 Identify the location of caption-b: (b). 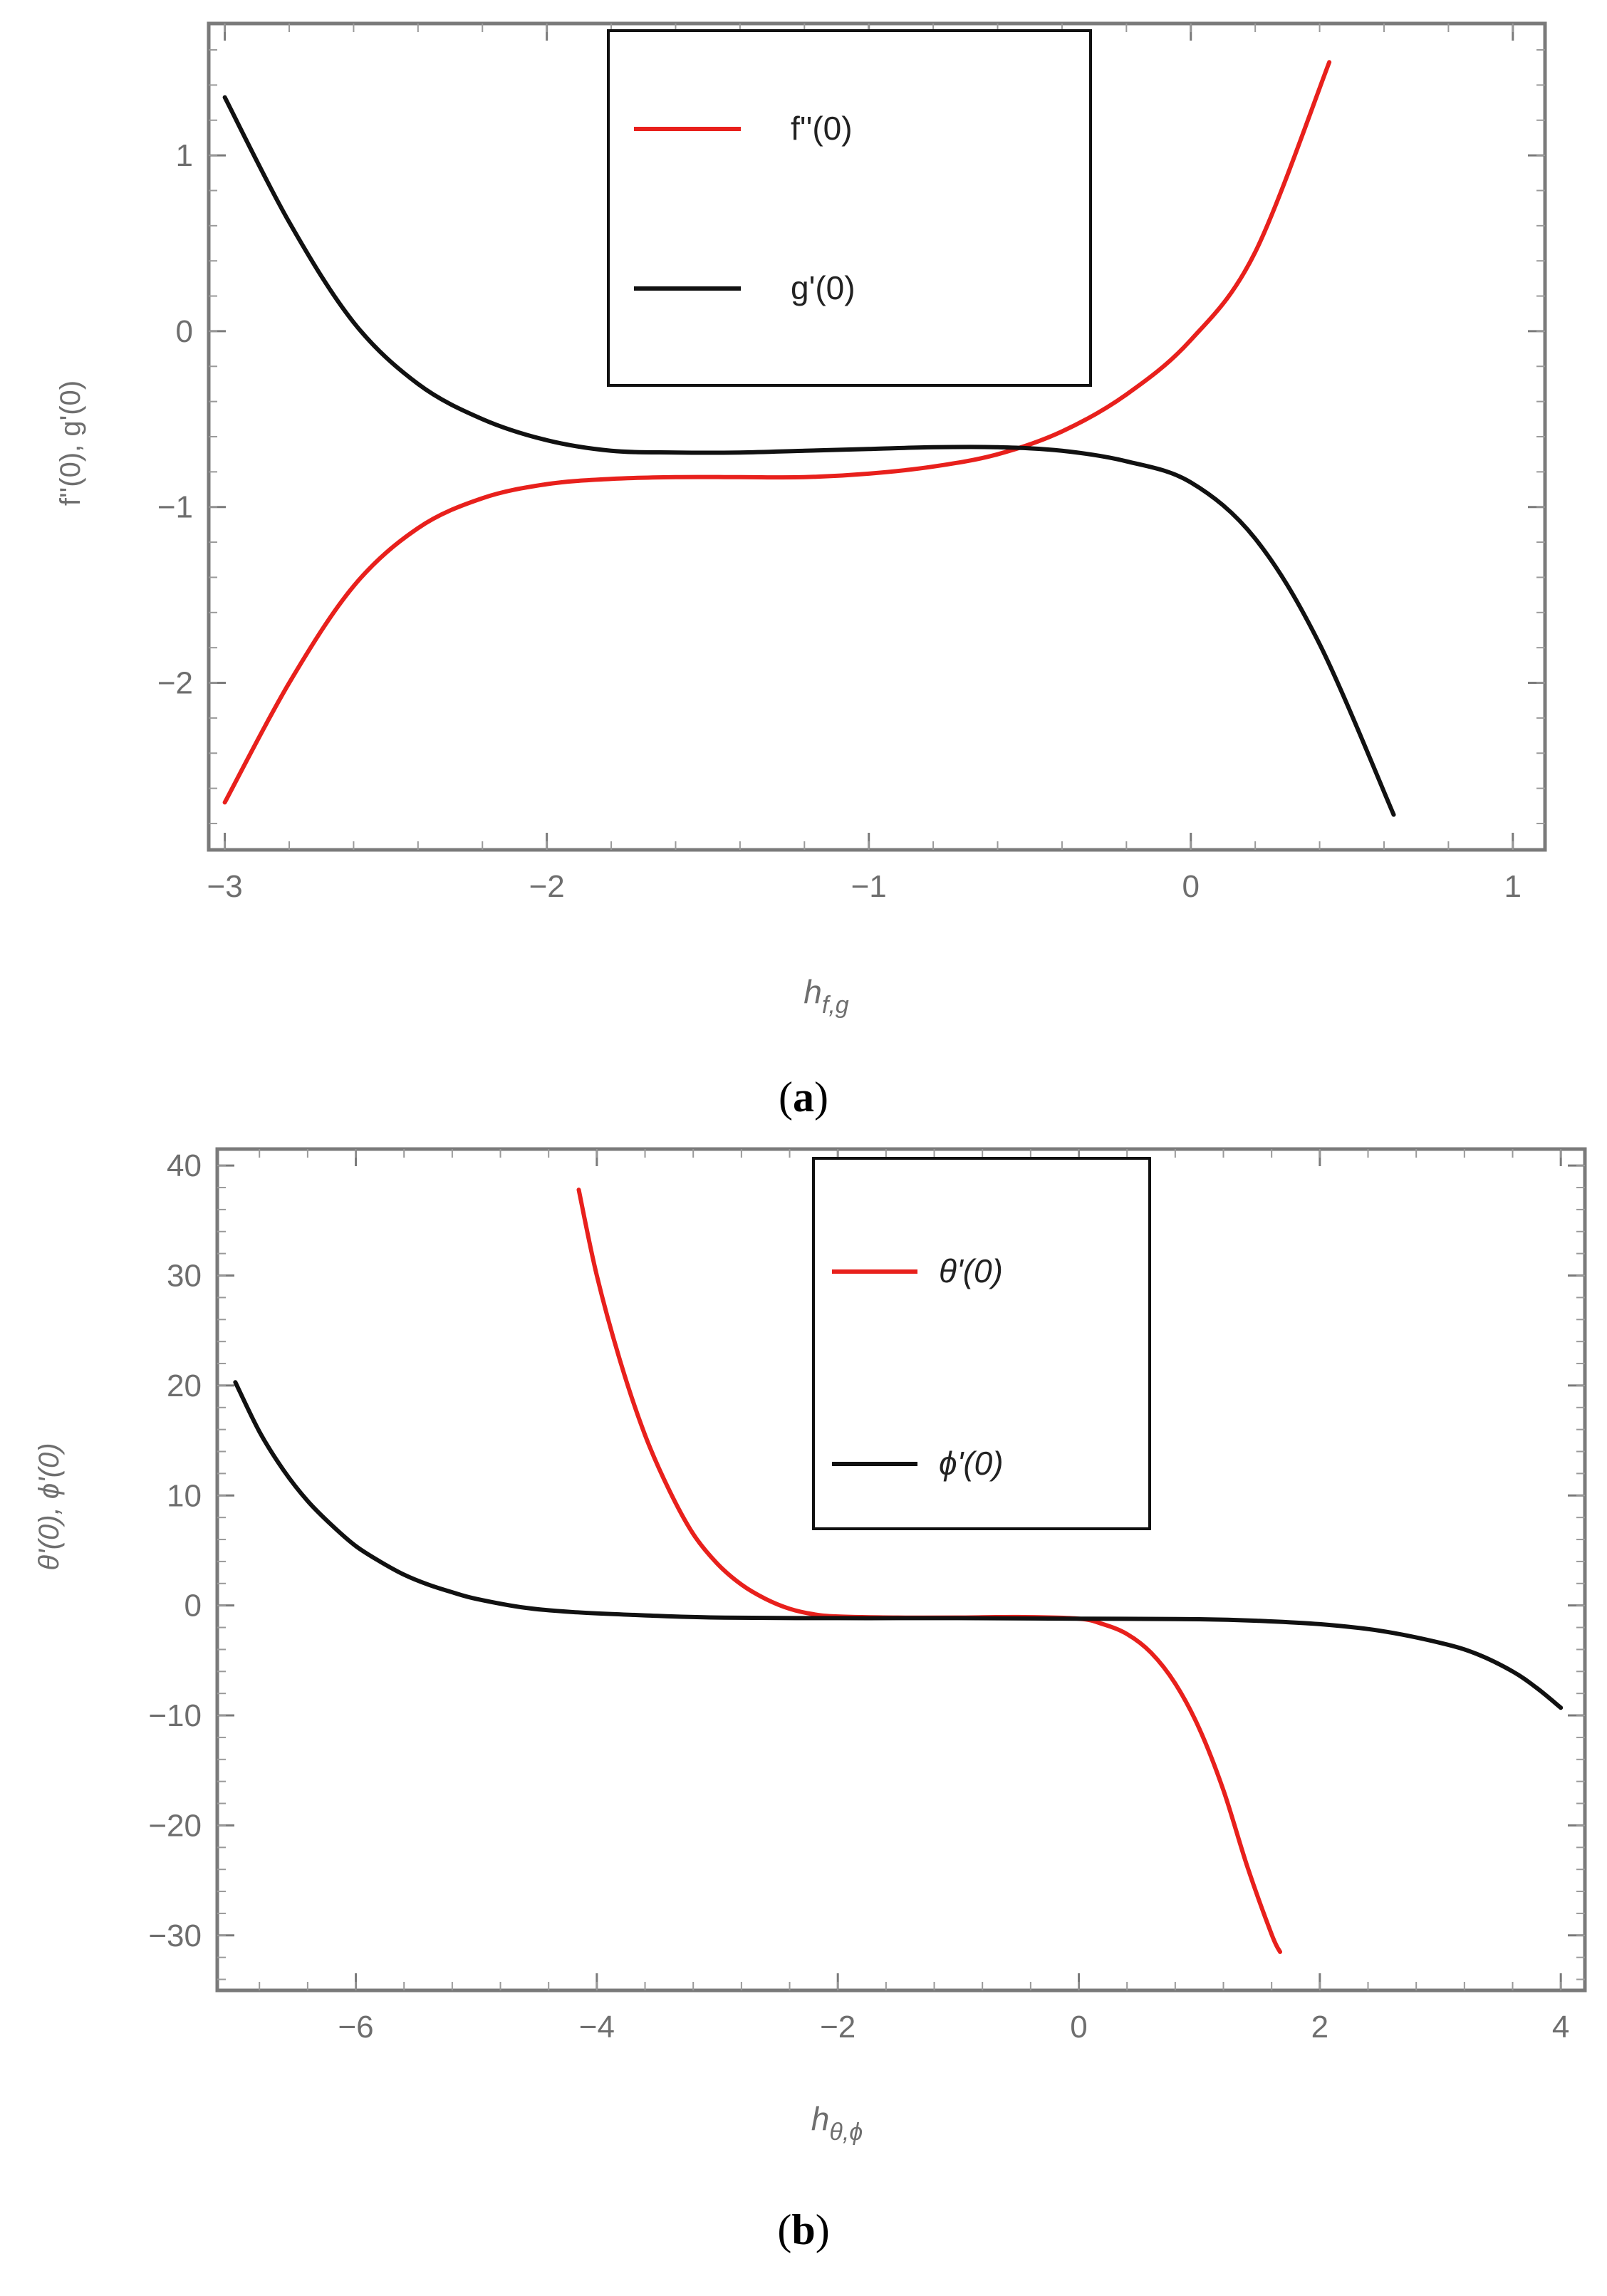
(803, 2229).